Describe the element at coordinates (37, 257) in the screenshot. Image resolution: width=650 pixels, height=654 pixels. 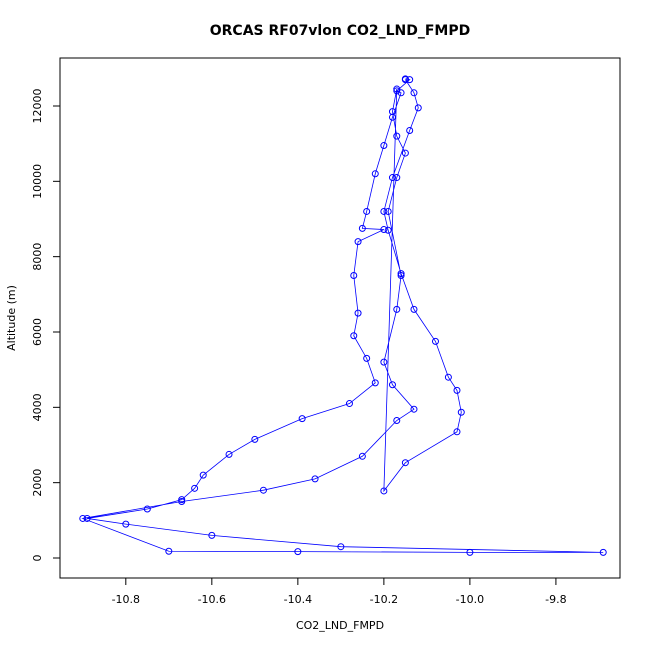
I see `y-tick-label: 8000` at that location.